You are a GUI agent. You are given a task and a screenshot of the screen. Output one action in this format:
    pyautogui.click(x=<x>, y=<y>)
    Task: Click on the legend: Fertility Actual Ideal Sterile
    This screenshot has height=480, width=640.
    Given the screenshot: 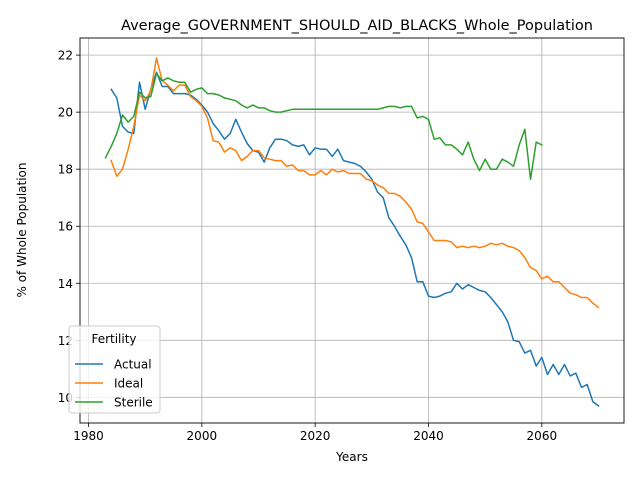 What is the action you would take?
    pyautogui.click(x=114, y=369)
    